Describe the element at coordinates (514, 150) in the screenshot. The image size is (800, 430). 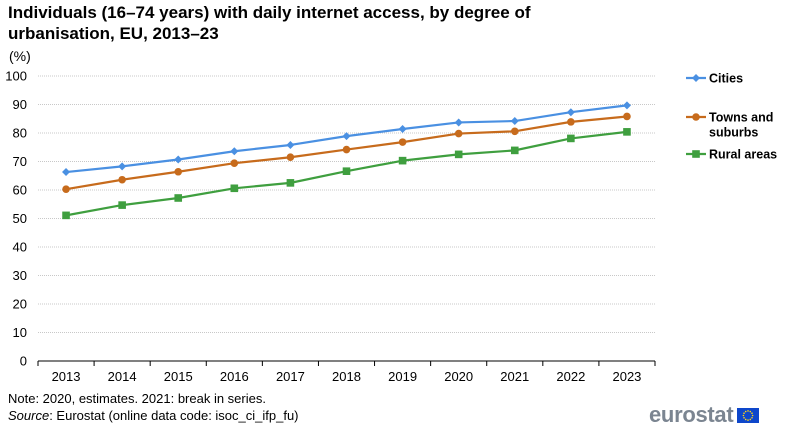
I see `data-point-rural-areas-2021` at that location.